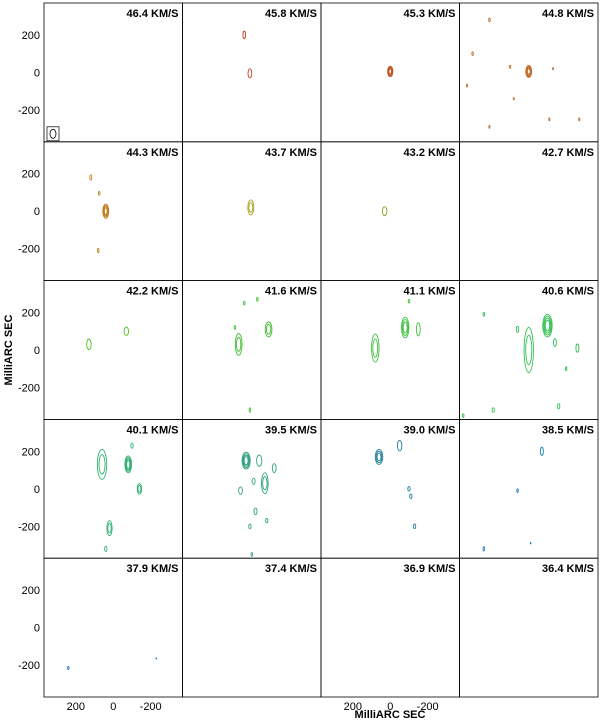 The height and width of the screenshot is (722, 600). I want to click on channel-panel: 46.4 KM/S, so click(113, 72).